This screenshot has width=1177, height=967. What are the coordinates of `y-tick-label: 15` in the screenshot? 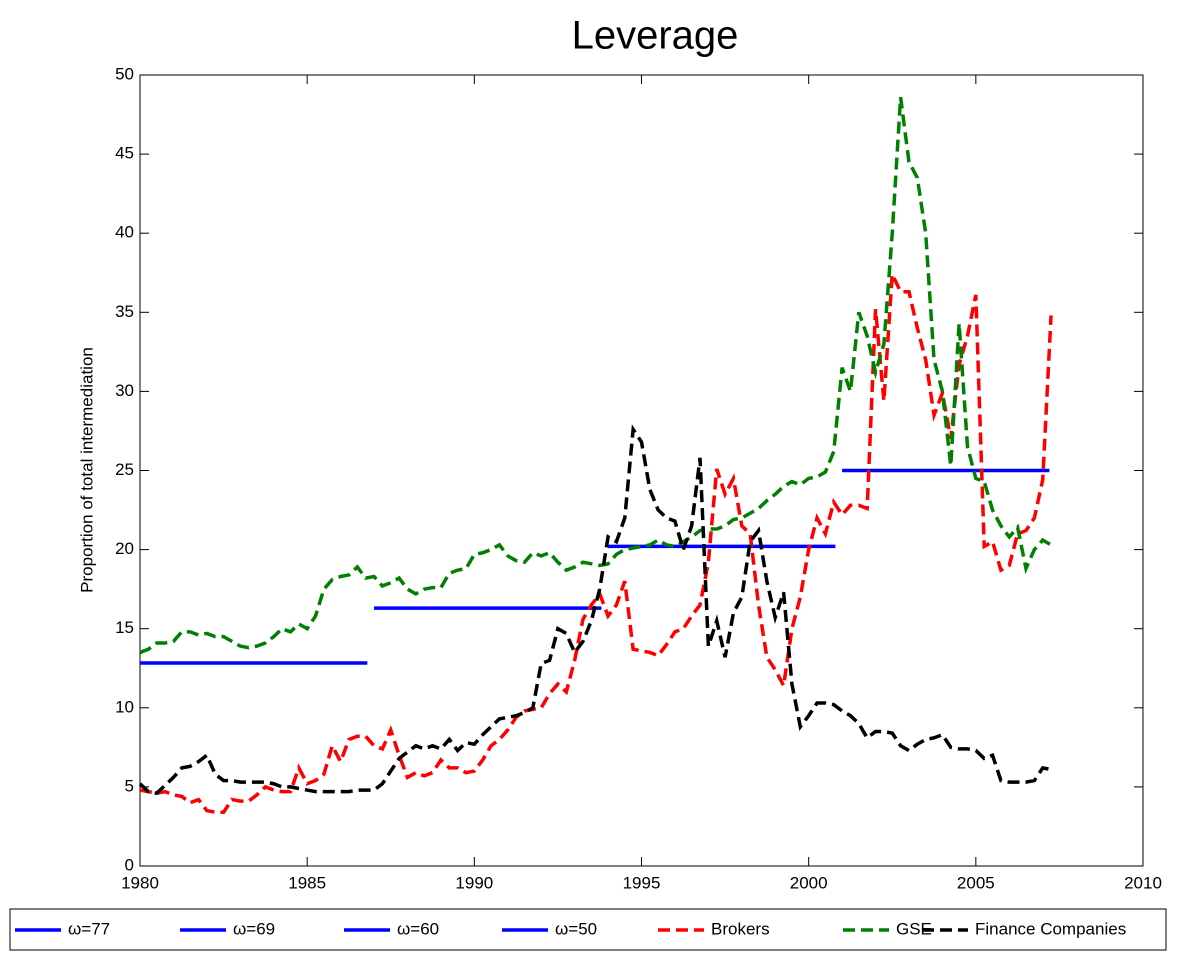 It's located at (124, 627).